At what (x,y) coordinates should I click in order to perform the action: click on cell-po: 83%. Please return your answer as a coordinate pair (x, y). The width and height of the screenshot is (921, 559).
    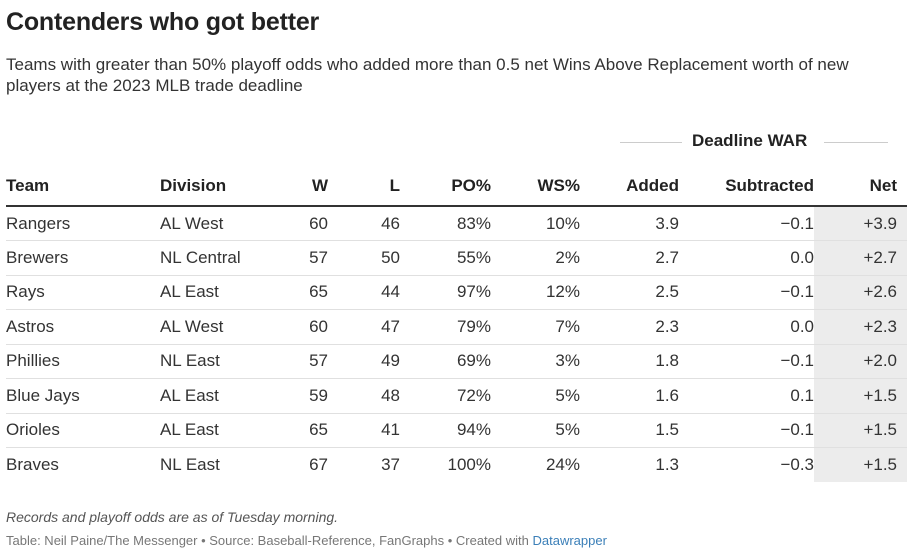
    Looking at the image, I should click on (445, 223).